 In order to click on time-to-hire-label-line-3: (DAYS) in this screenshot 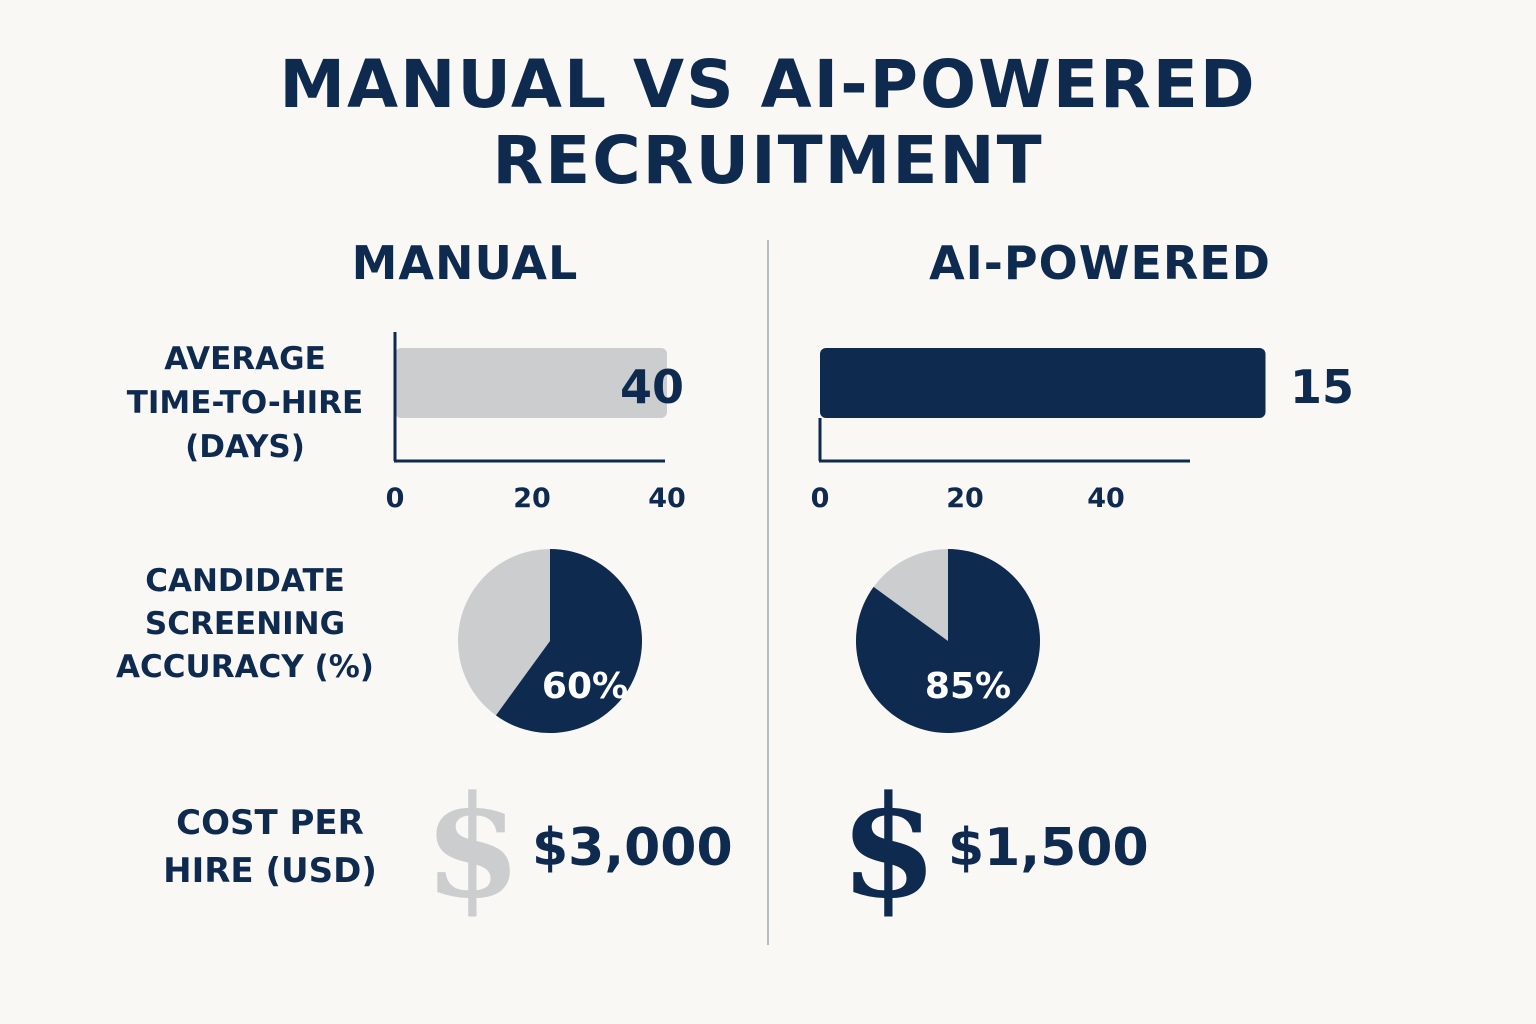, I will do `click(245, 447)`.